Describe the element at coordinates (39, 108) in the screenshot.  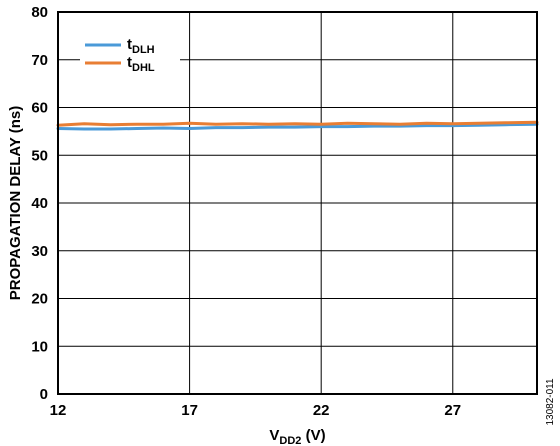
I see `y-tick-label: 60` at that location.